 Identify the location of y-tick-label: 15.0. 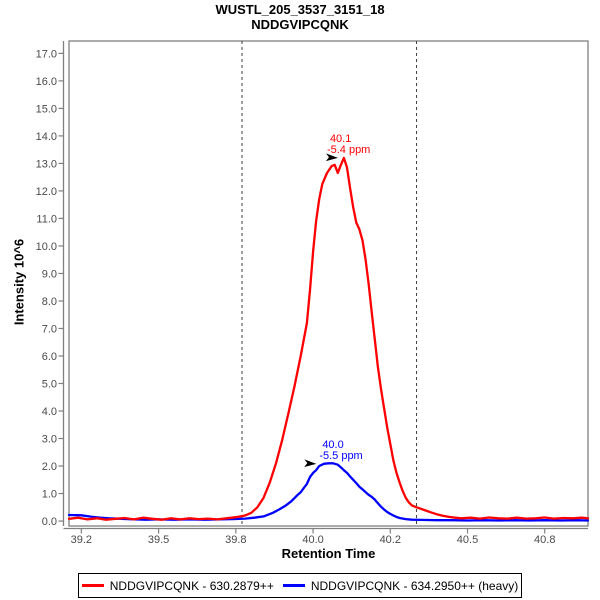
(46, 109).